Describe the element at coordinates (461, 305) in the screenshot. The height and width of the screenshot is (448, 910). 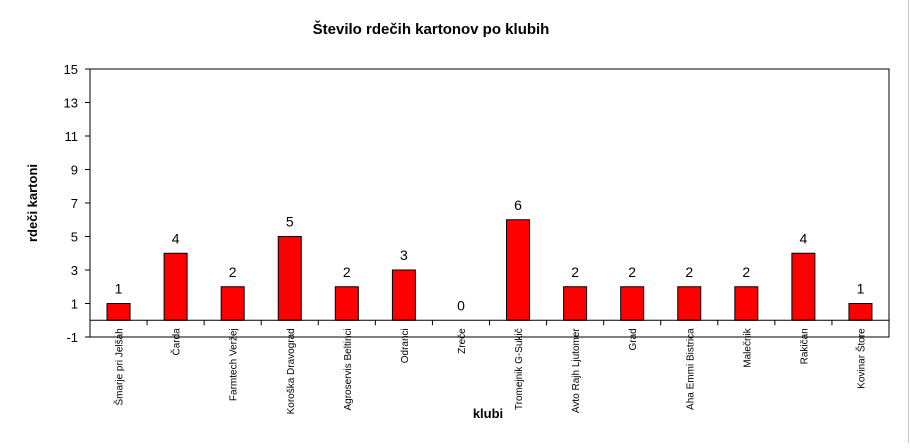
I see `bar-value-label: 0` at that location.